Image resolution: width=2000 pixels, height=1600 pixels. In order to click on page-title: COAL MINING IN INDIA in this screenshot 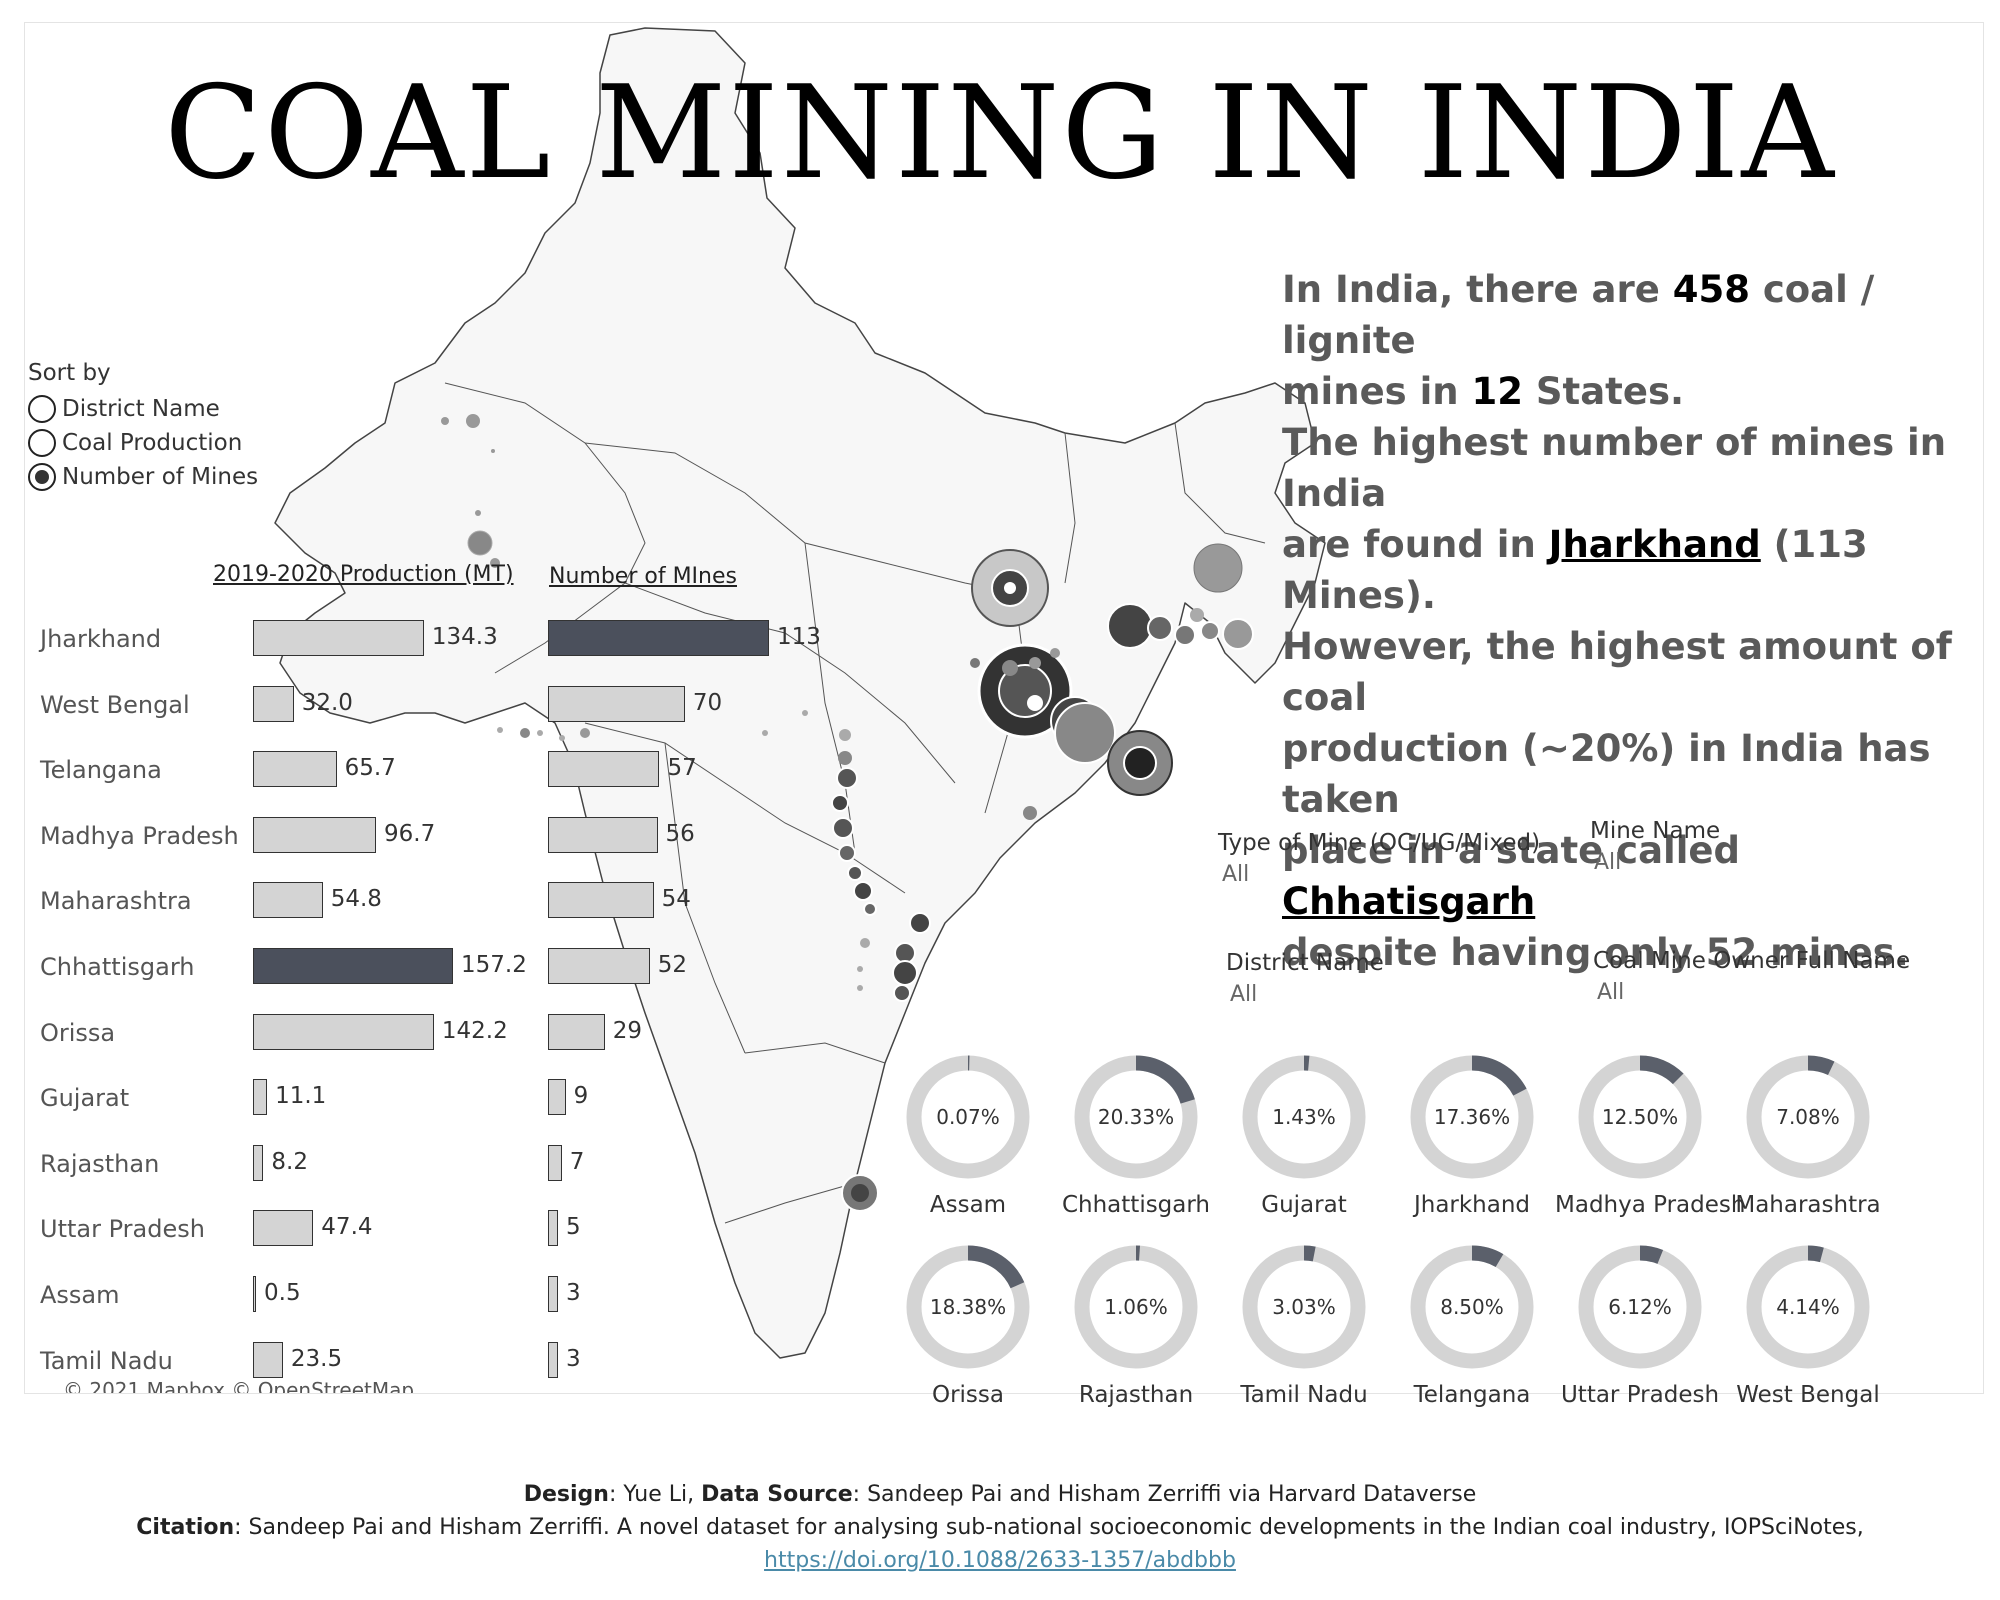, I will do `click(1000, 133)`.